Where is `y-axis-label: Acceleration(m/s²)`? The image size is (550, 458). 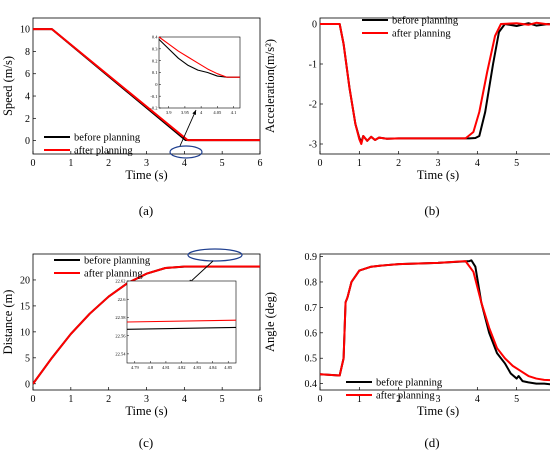 y-axis-label: Acceleration(m/s²) is located at coordinates (270, 86).